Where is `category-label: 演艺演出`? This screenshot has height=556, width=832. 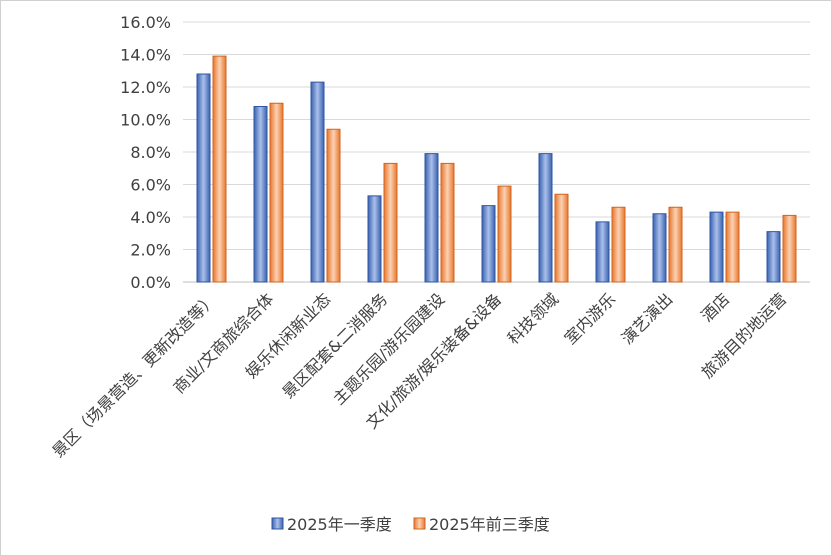 category-label: 演艺演出 is located at coordinates (647, 318).